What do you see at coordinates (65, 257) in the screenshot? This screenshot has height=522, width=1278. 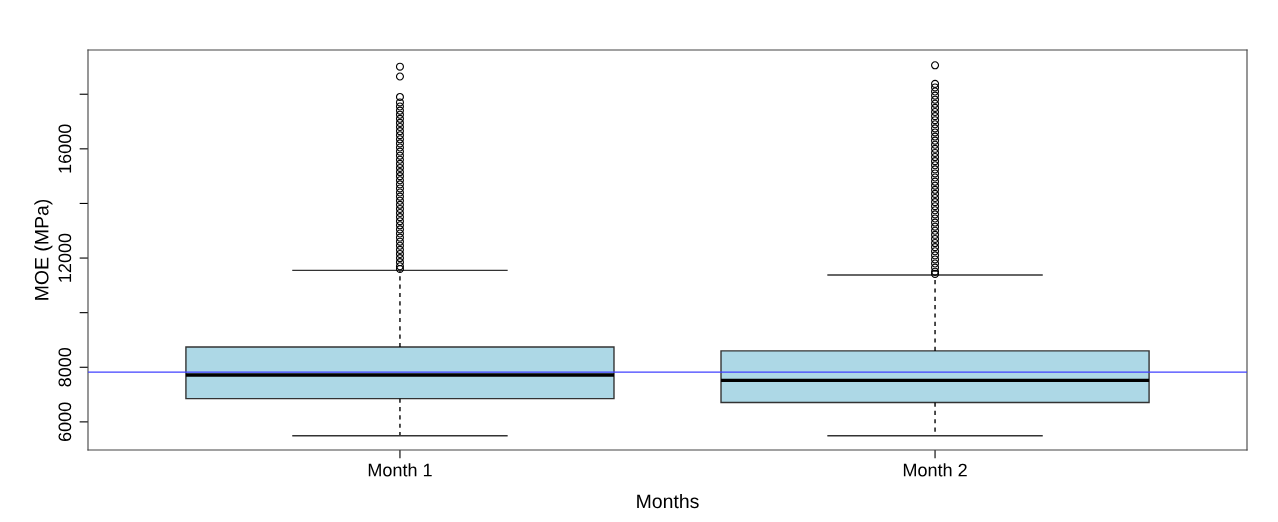 I see `y-tick-label: 12000` at bounding box center [65, 257].